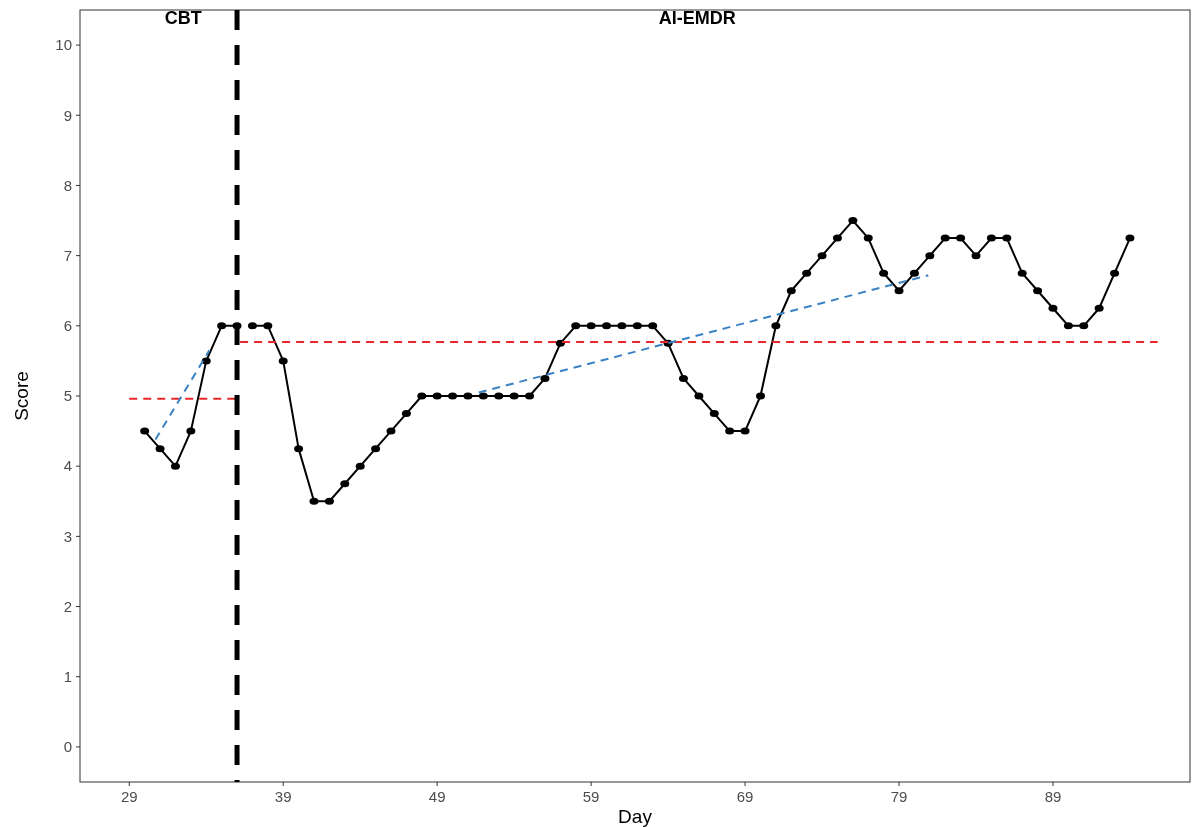 The height and width of the screenshot is (827, 1201). I want to click on y-tick-label: 6, so click(67, 326).